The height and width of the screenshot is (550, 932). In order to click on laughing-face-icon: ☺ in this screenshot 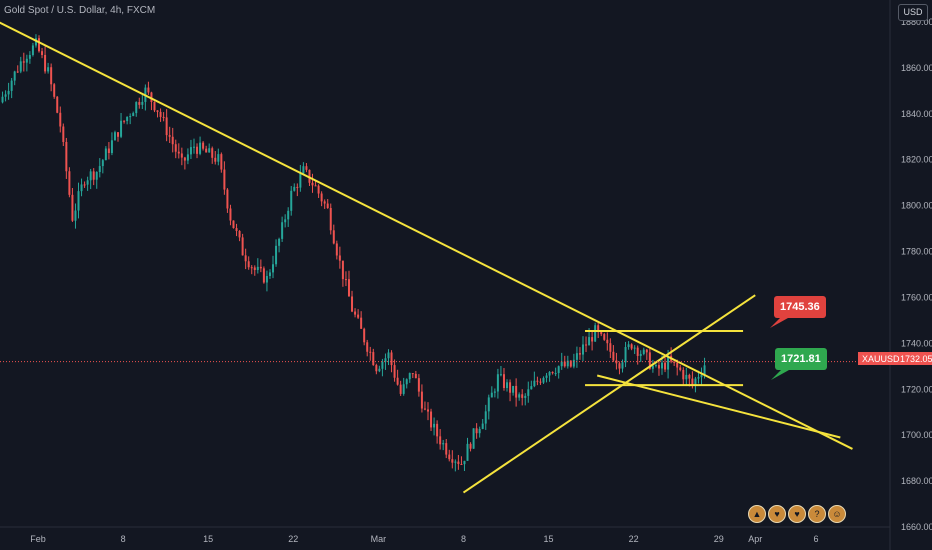, I will do `click(837, 514)`.